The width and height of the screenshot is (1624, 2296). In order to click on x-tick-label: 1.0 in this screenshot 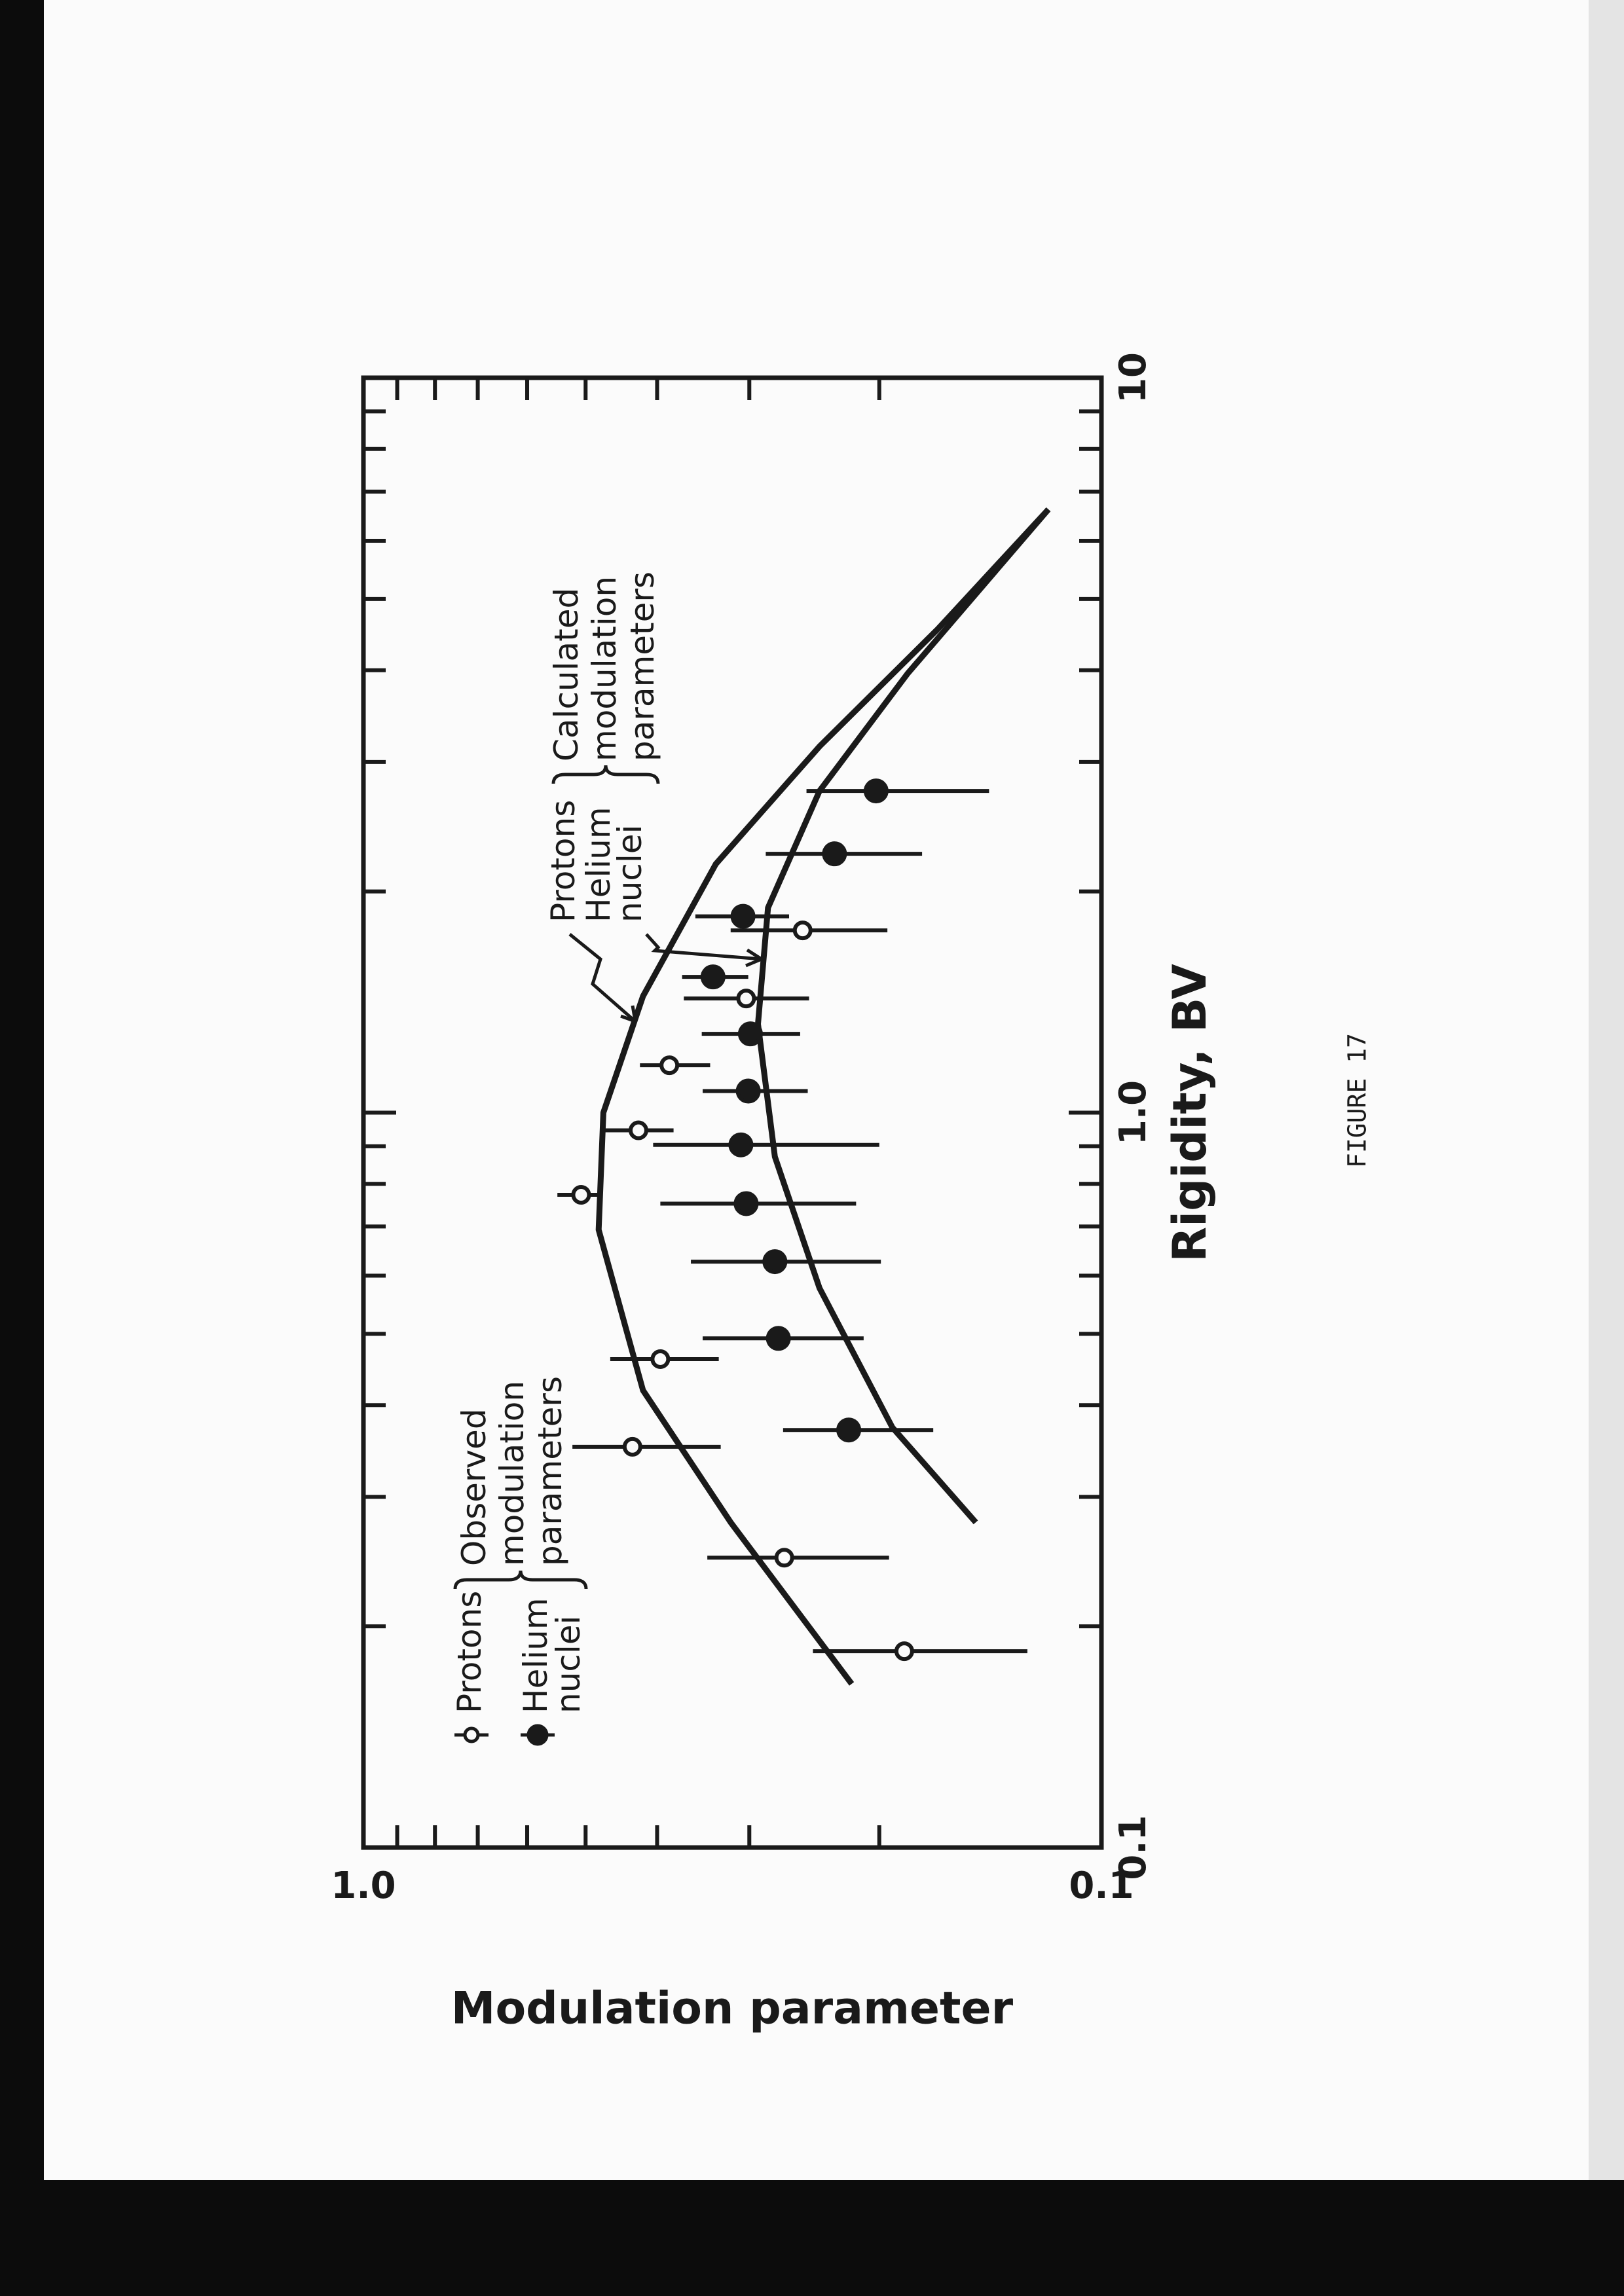, I will do `click(1133, 1112)`.